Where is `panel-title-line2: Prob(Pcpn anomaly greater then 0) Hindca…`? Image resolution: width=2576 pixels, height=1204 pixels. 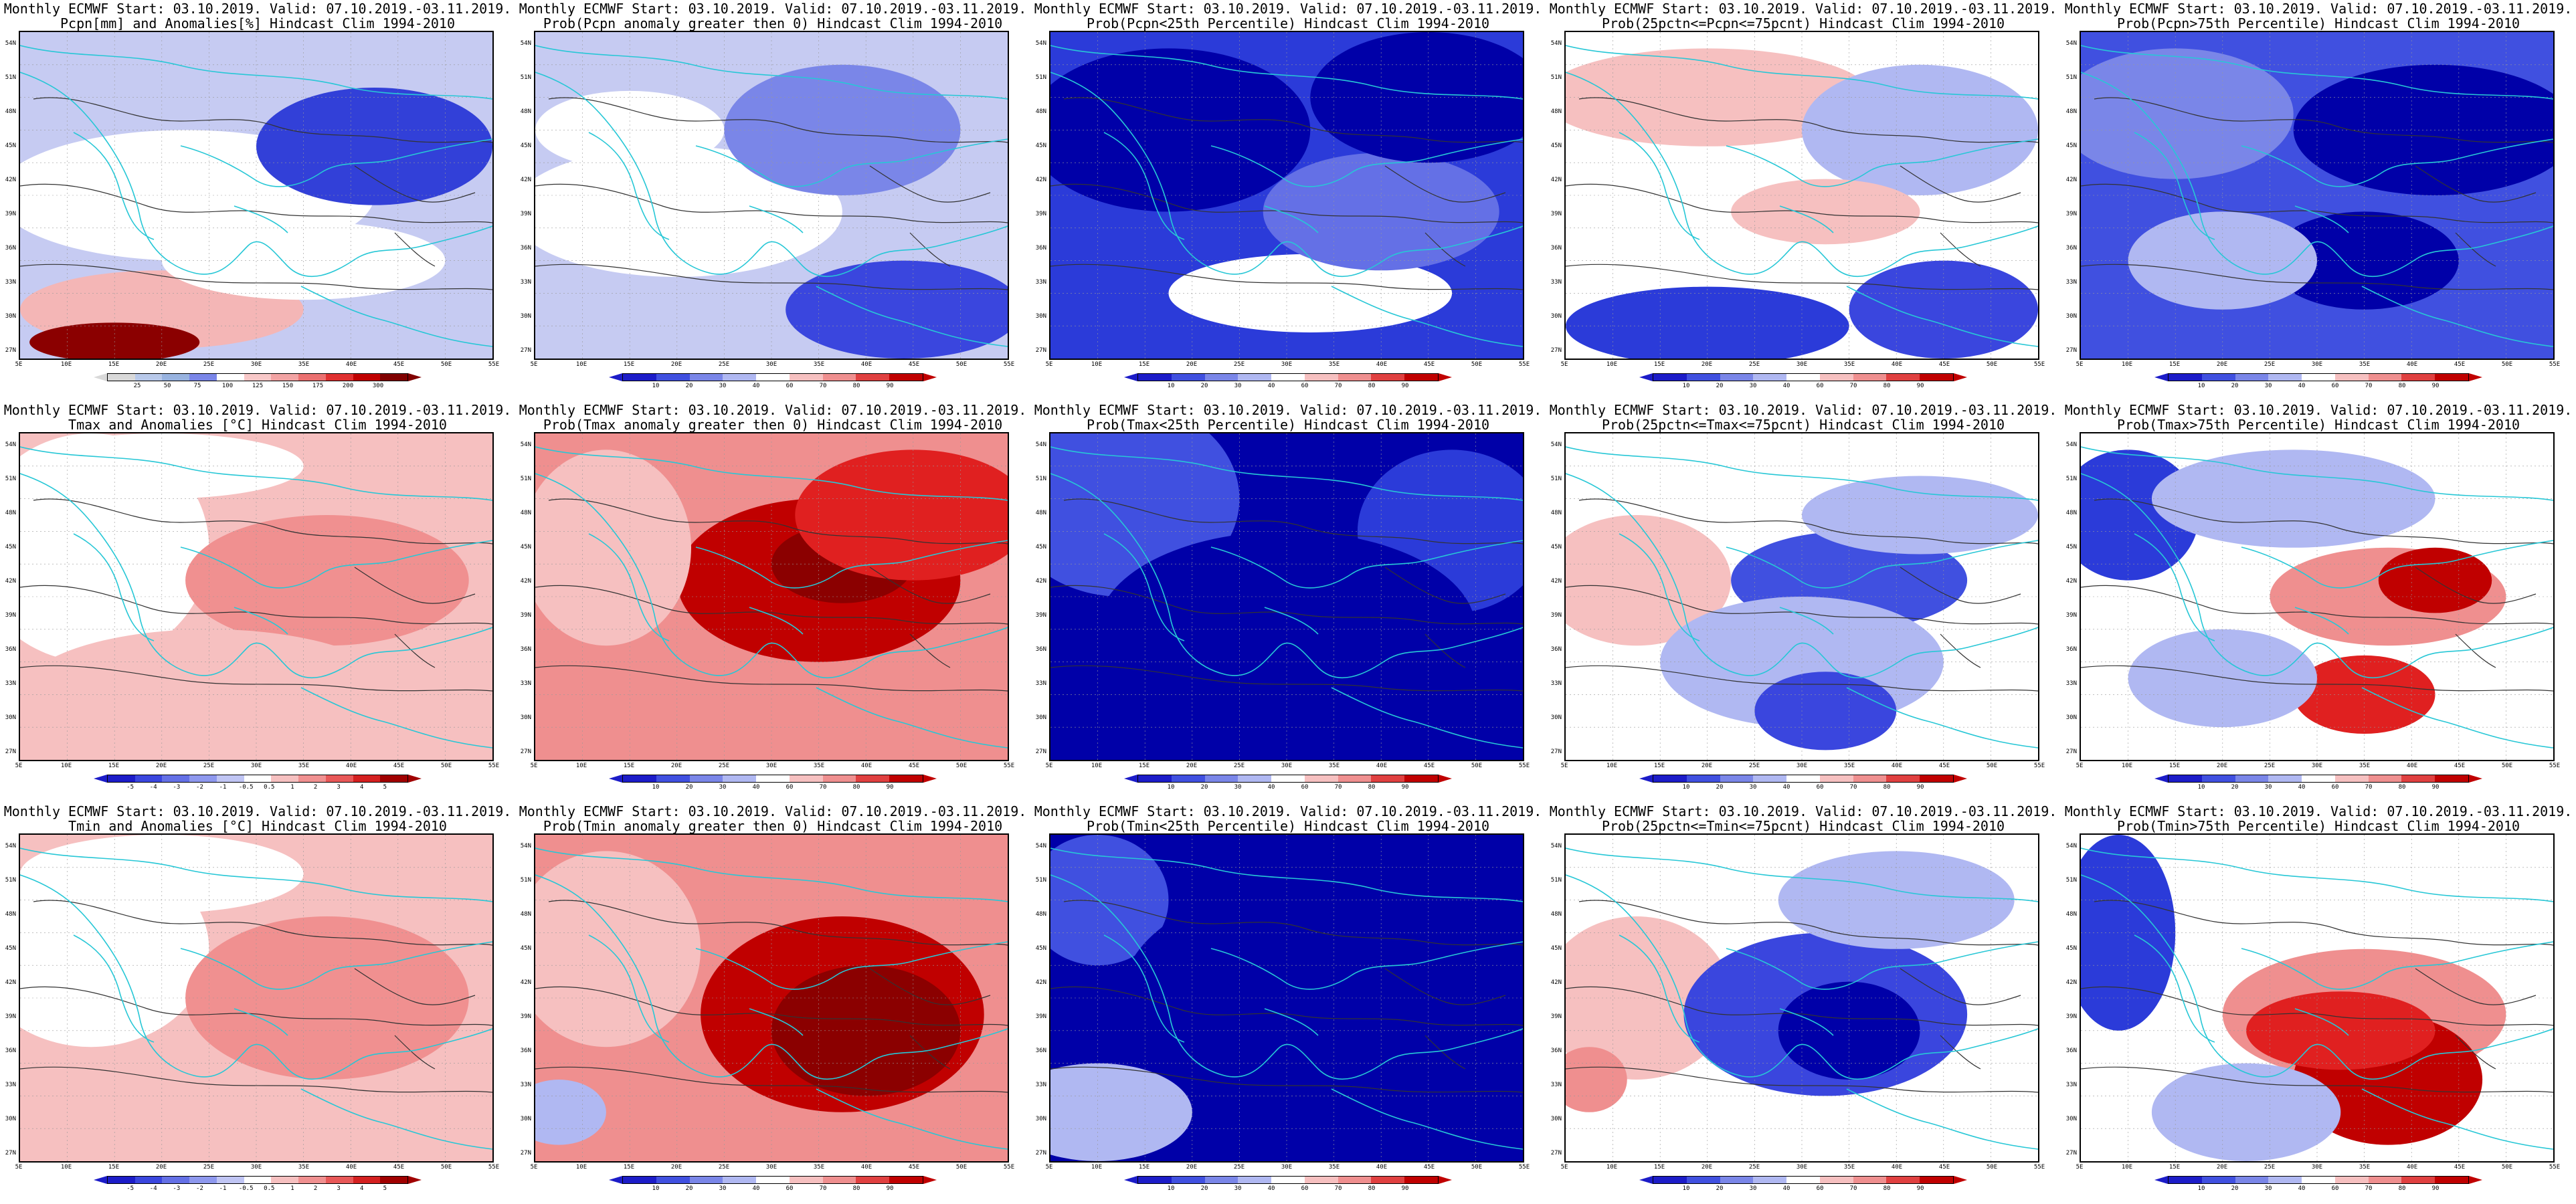 panel-title-line2: Prob(Pcpn anomaly greater then 0) Hindca… is located at coordinates (773, 23).